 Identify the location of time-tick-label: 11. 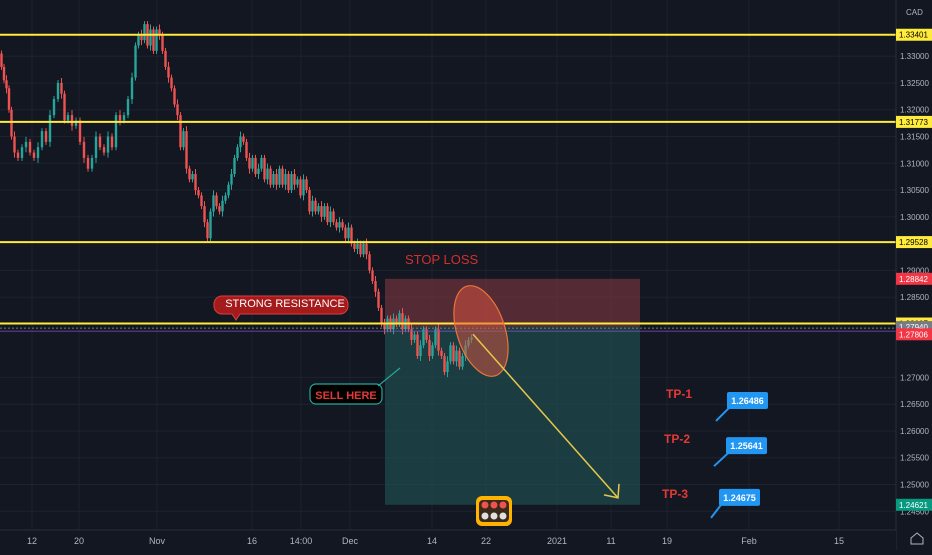
(610, 541).